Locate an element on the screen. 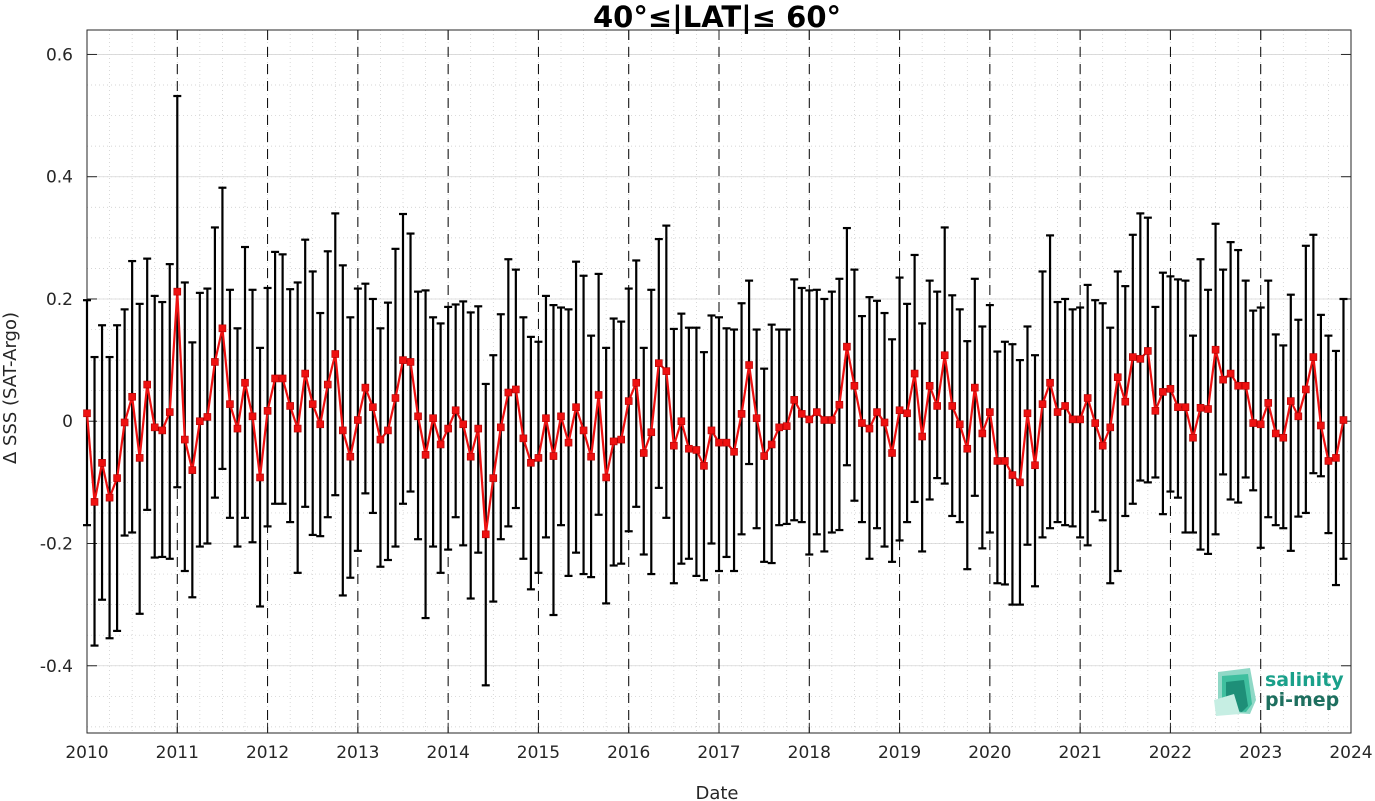 The image size is (1375, 801). x-tick-label: 2023 is located at coordinates (1260, 753).